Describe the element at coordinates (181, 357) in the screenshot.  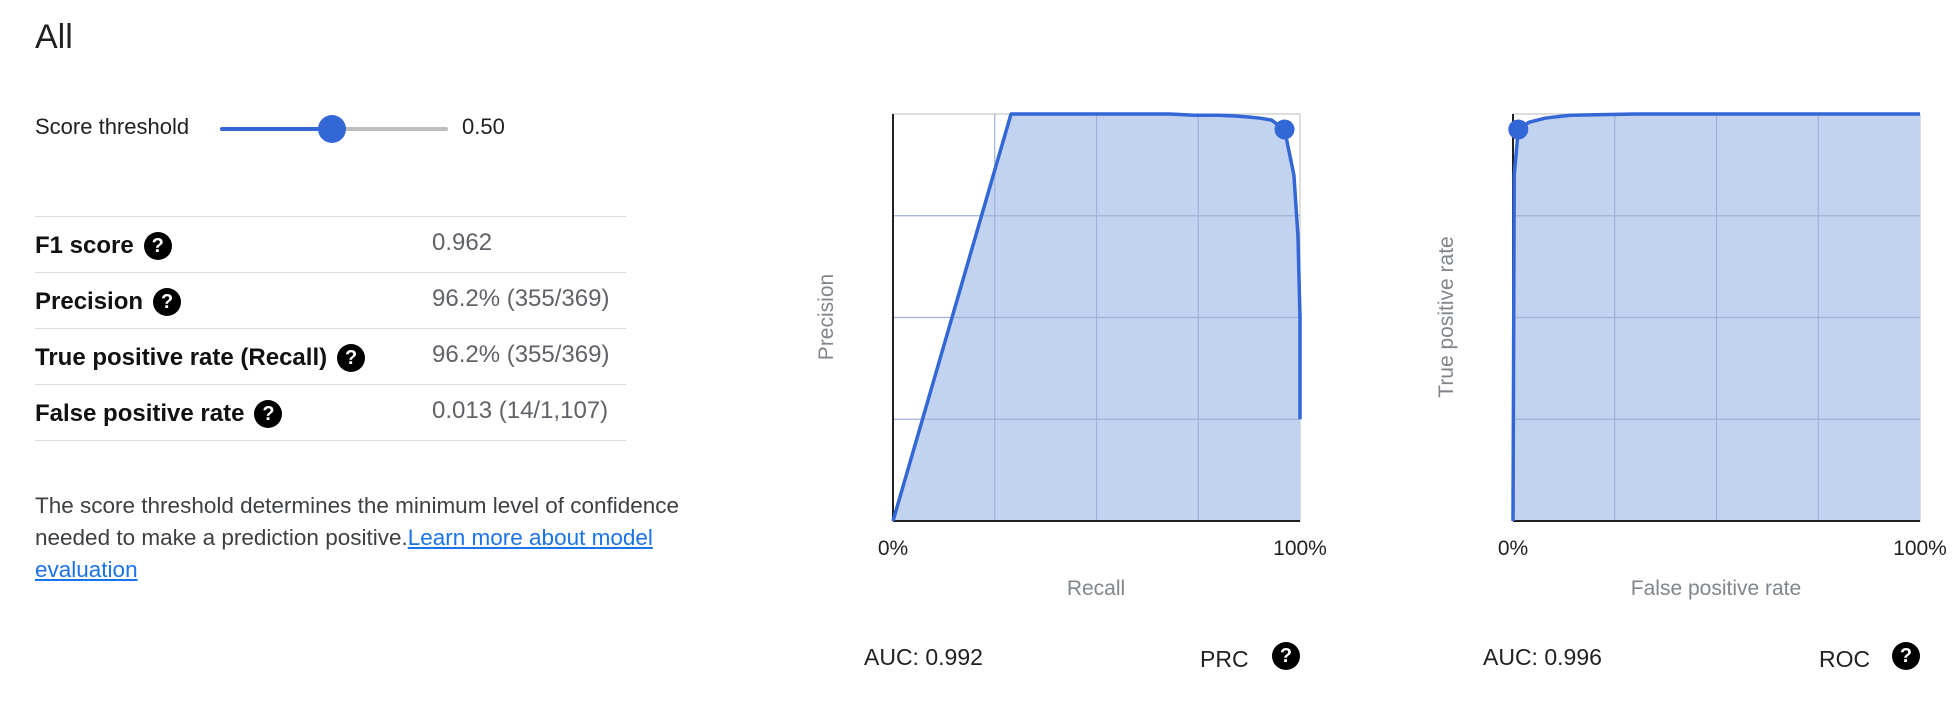
I see `metric-label: True positive rate (Recall)` at that location.